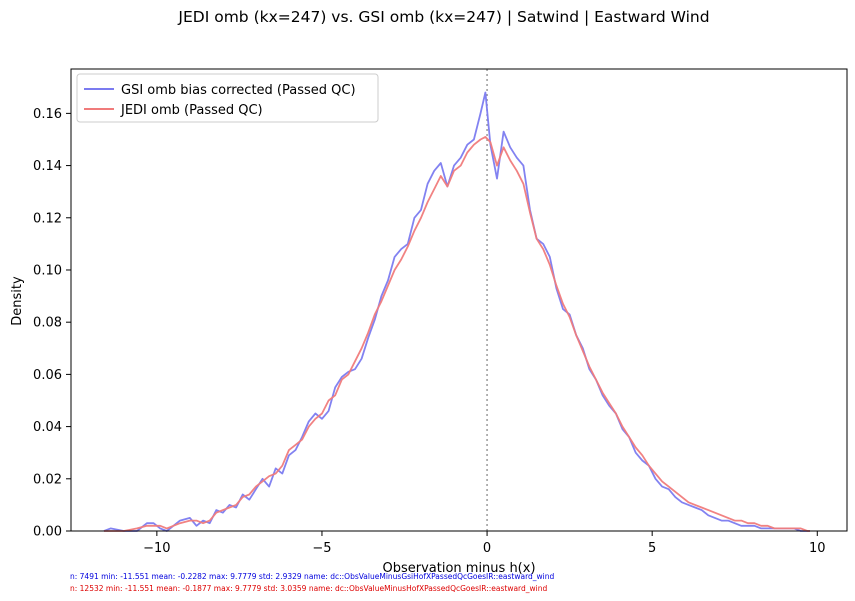  Describe the element at coordinates (47, 427) in the screenshot. I see `y-tick-label: 0.04` at that location.